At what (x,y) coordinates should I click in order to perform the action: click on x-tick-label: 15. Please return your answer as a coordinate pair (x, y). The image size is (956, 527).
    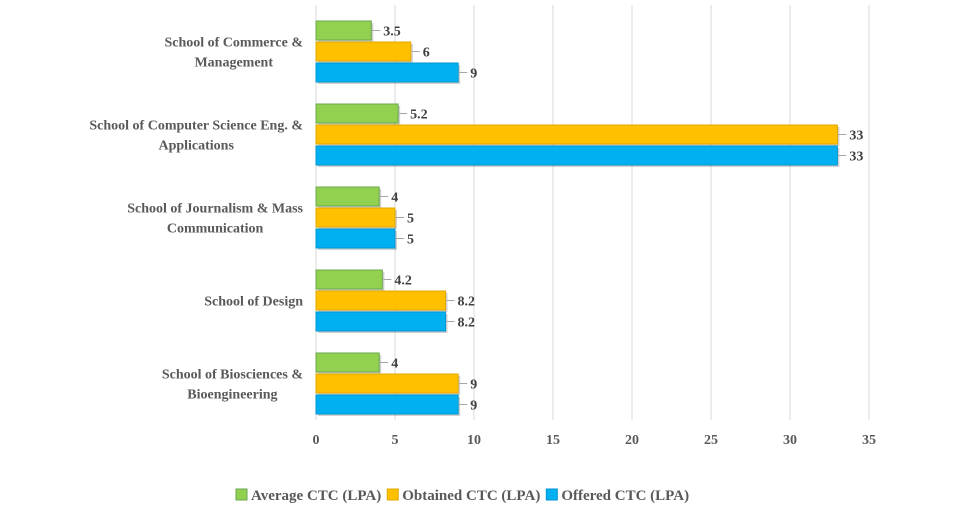
    Looking at the image, I should click on (553, 440).